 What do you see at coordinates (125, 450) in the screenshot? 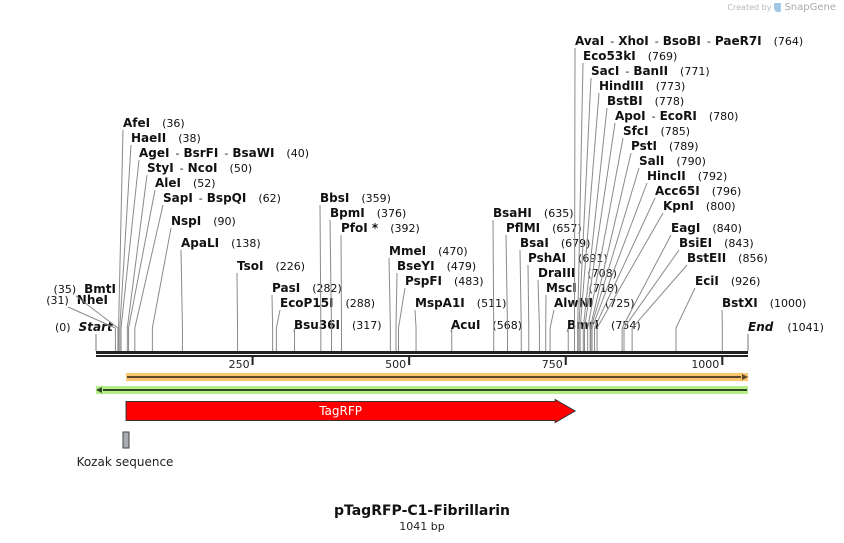
I see `feature-kozak-sequence: Kozak sequence` at bounding box center [125, 450].